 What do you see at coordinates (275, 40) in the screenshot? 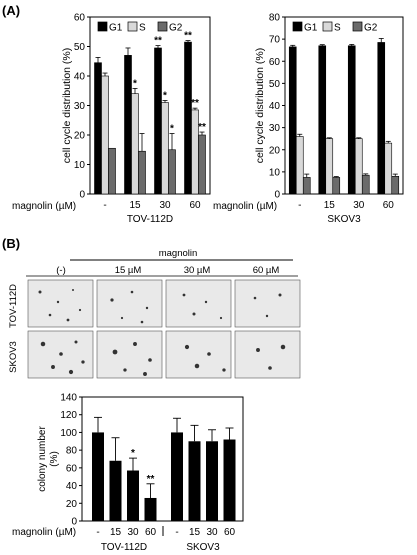
I see `skov-ytick-label: 70` at bounding box center [275, 40].